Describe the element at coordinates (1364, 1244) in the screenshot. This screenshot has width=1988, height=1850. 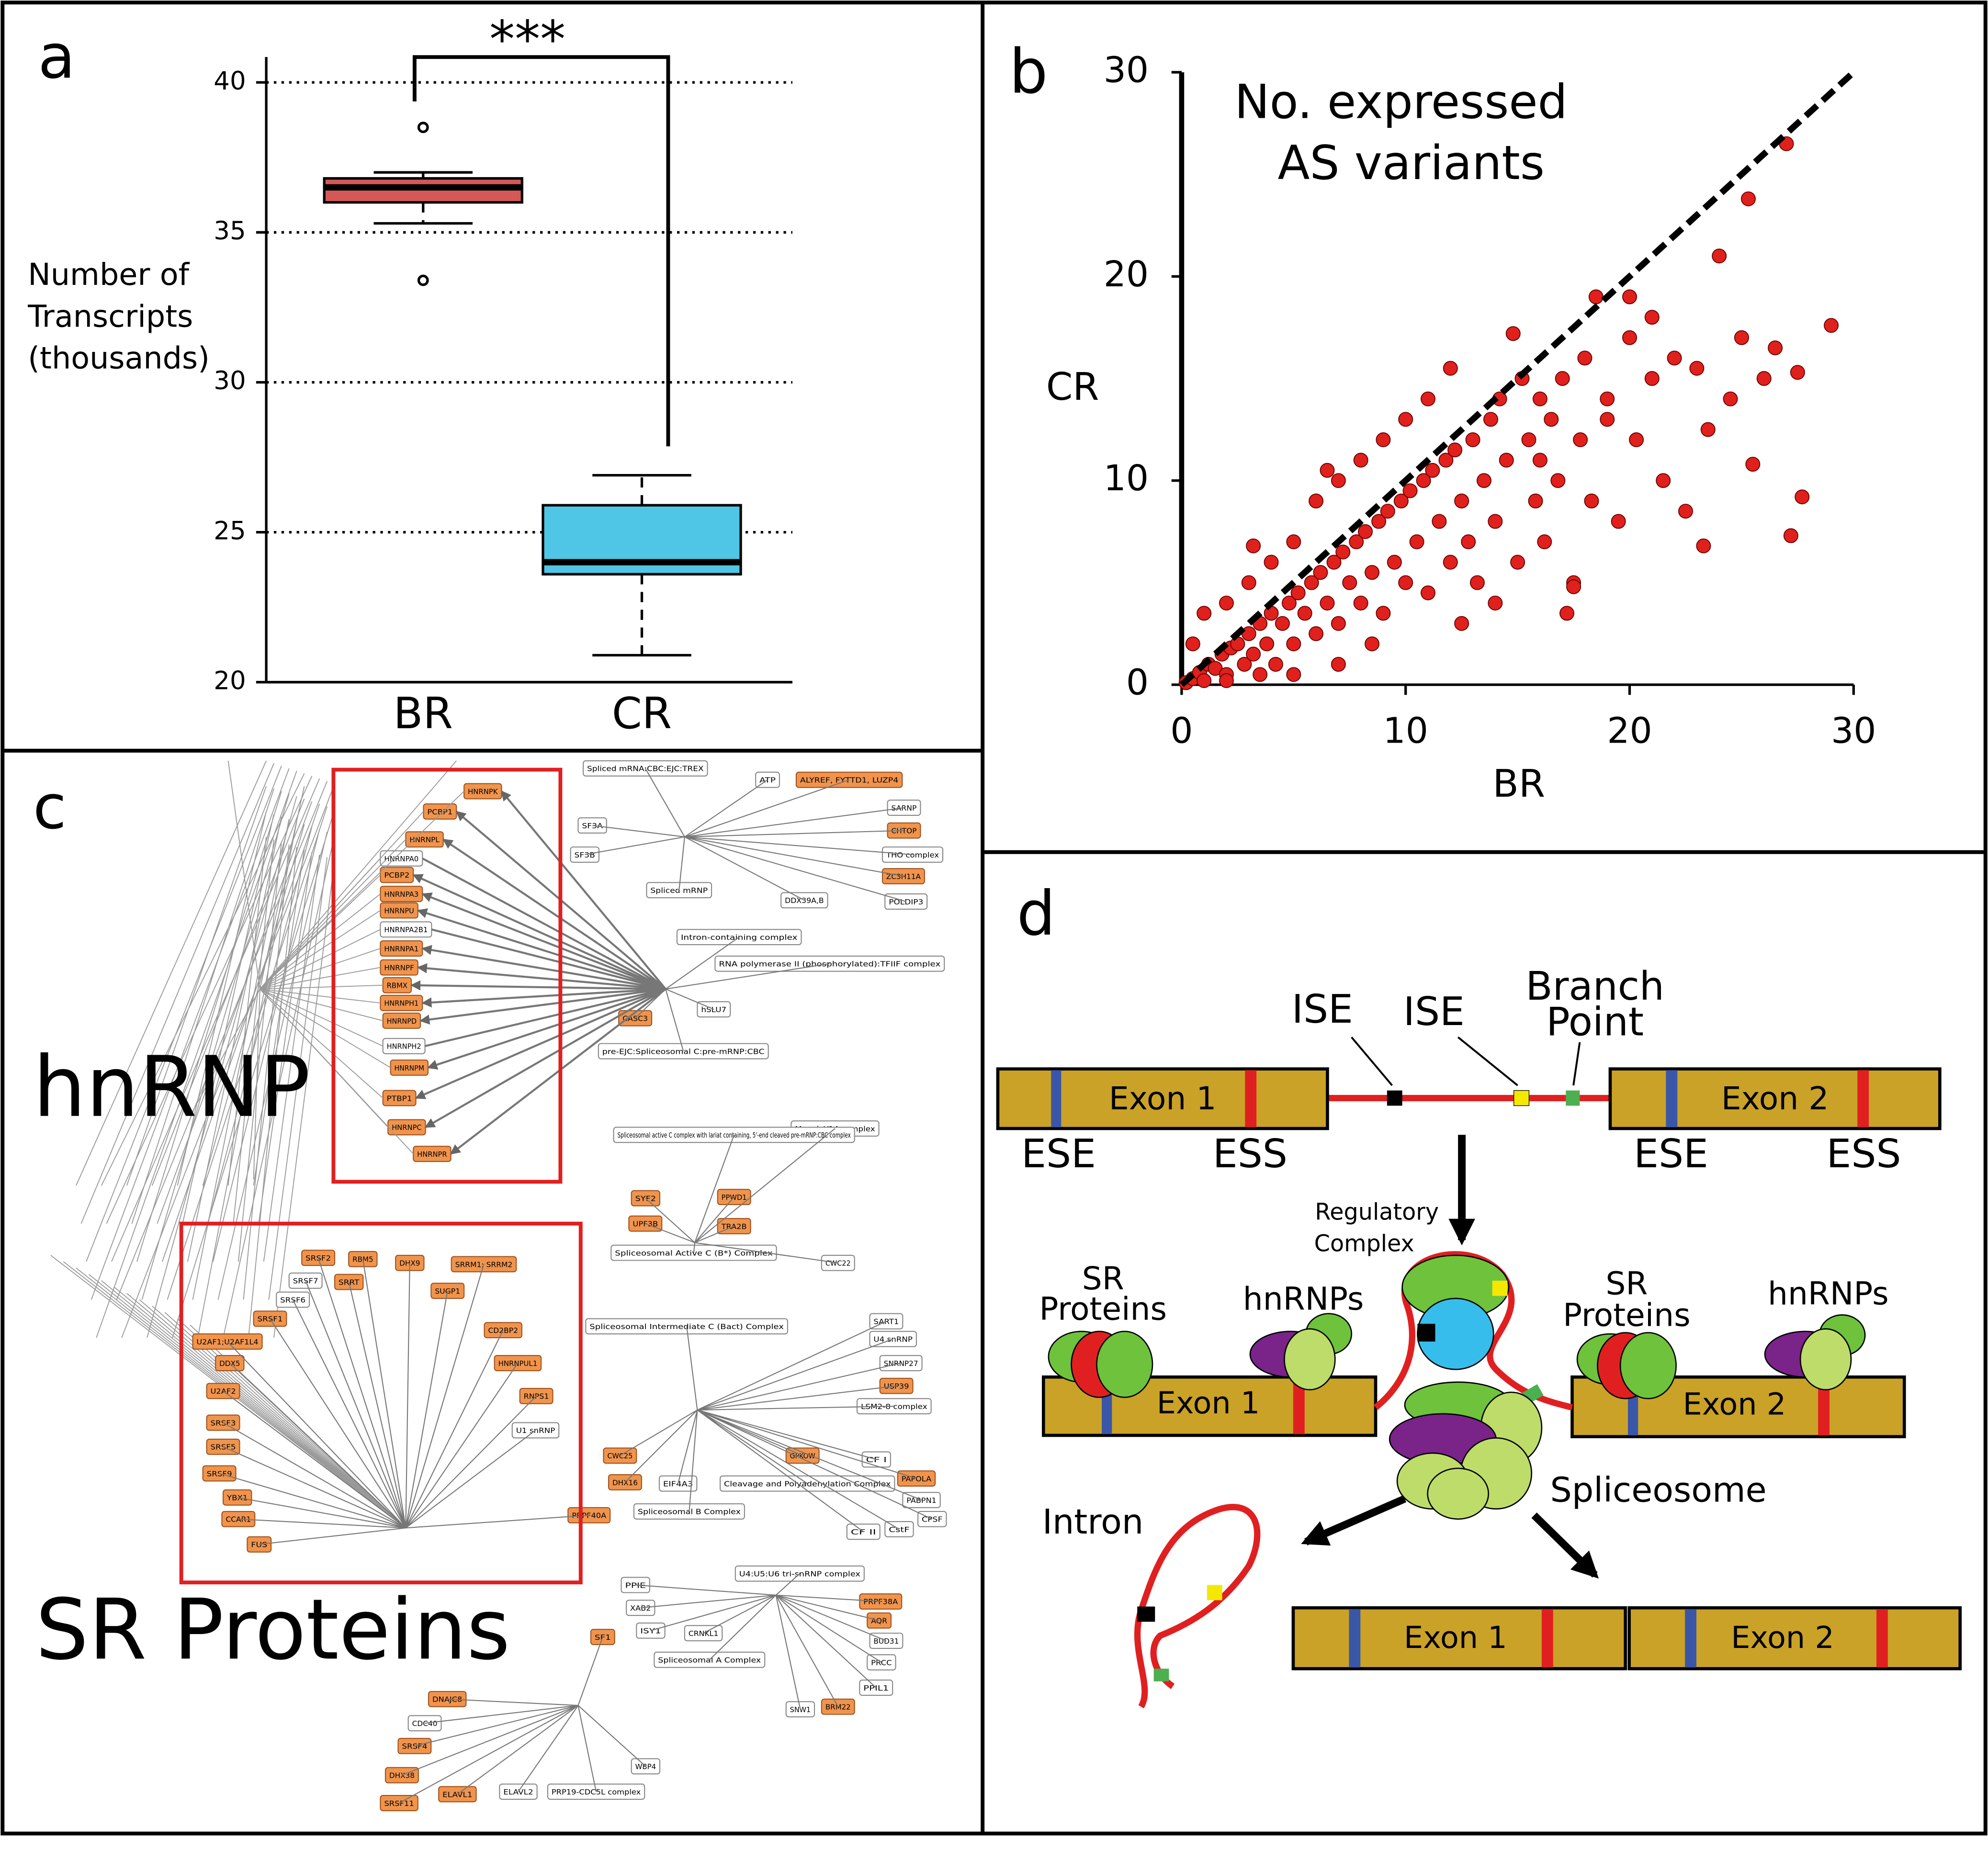
I see `label: Complex` at that location.